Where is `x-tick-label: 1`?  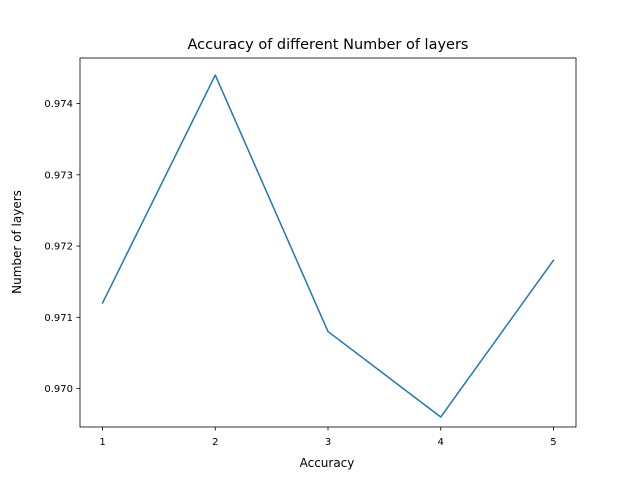
x-tick-label: 1 is located at coordinates (102, 442).